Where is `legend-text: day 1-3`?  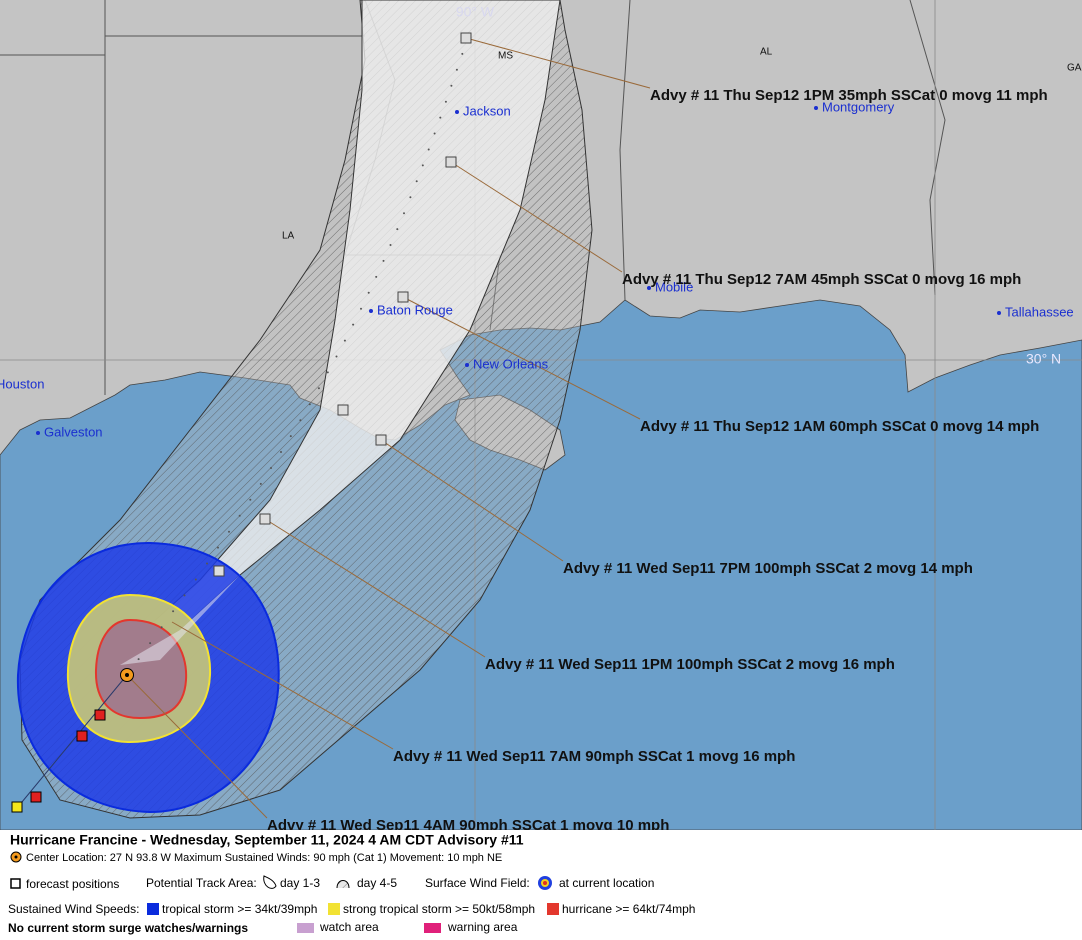
legend-text: day 1-3 is located at coordinates (300, 883).